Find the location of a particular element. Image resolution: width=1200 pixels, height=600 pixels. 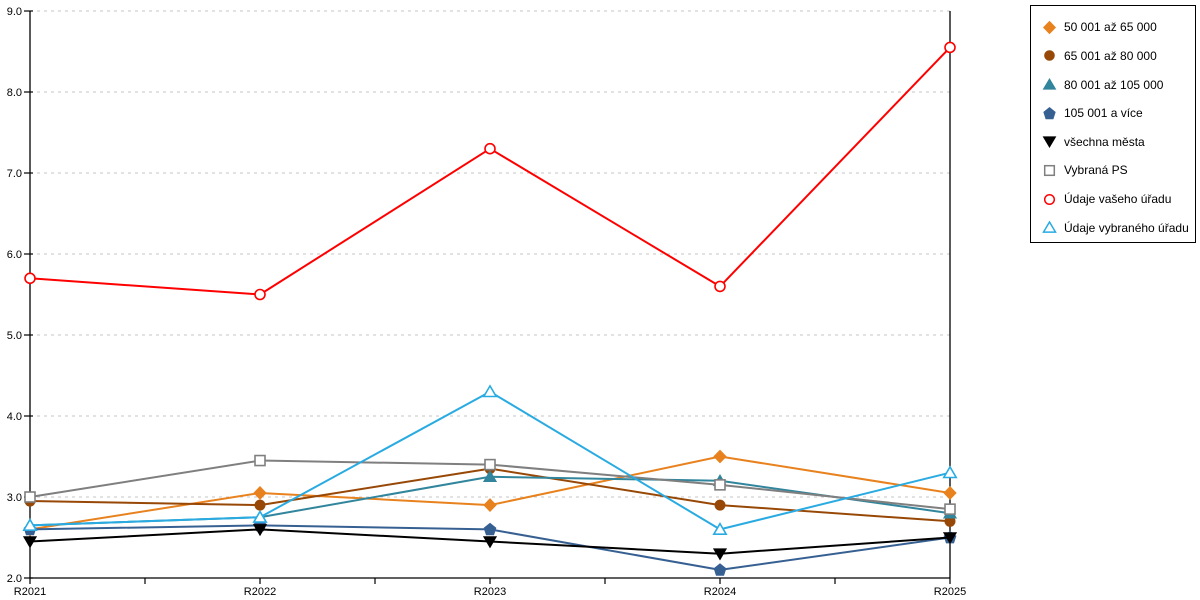

legend-label: Údaje vašeho úřadu is located at coordinates (1118, 199).